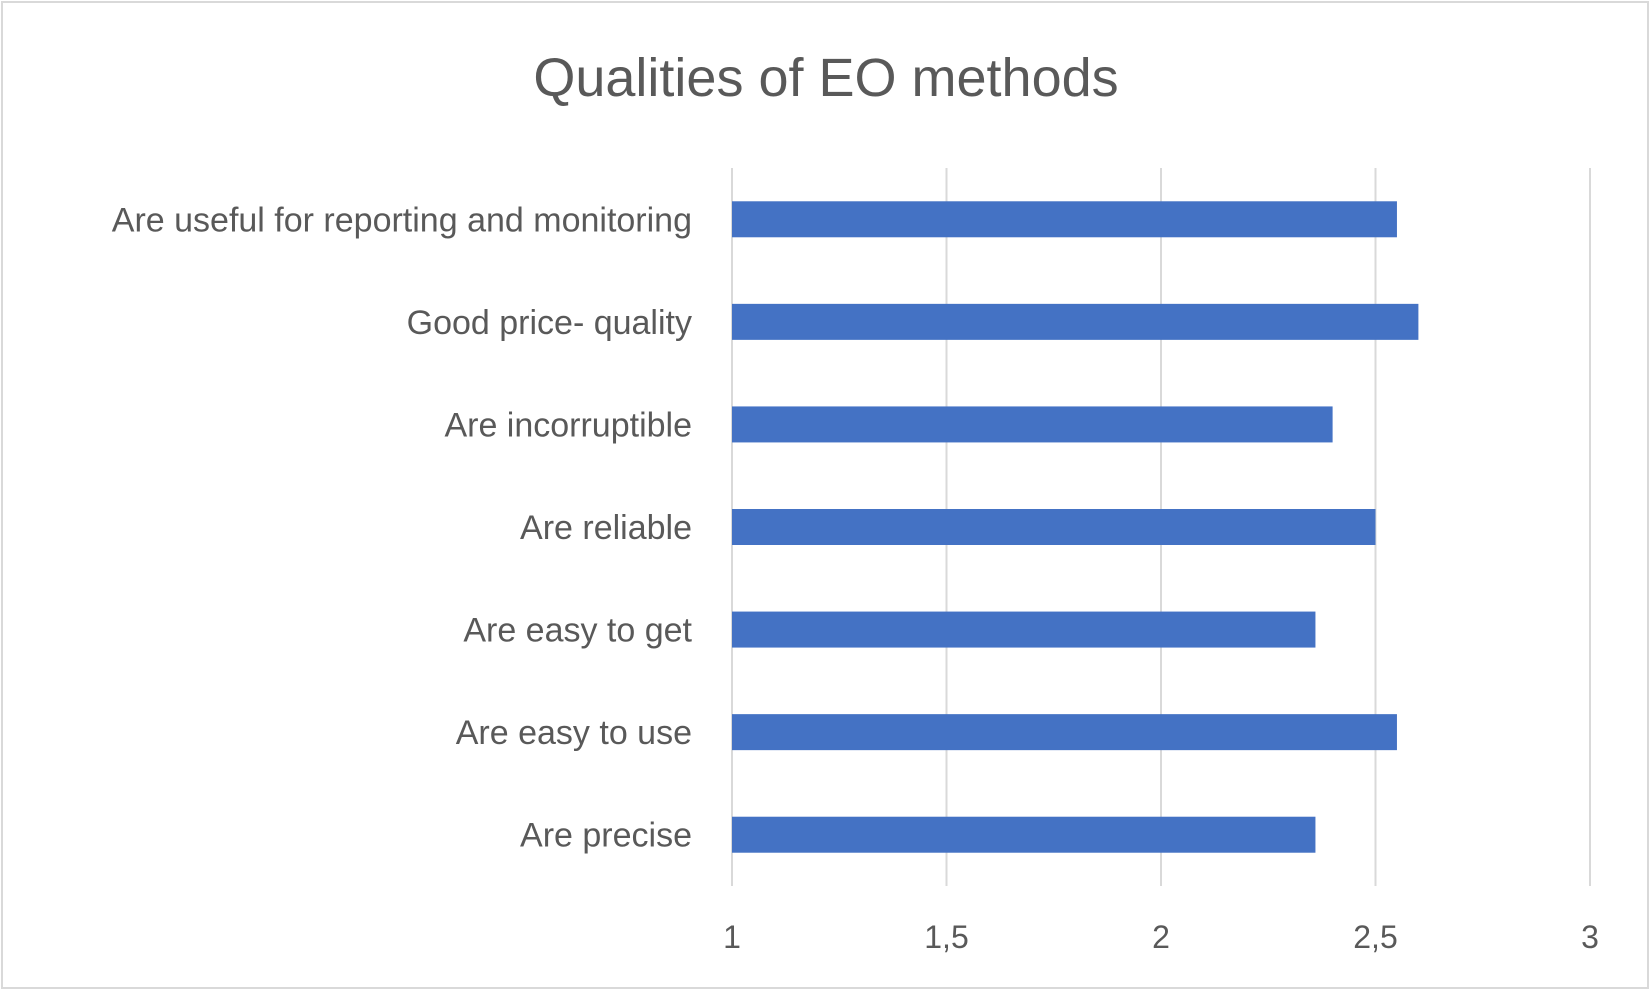 Image resolution: width=1652 pixels, height=992 pixels. I want to click on category-label: Are easy to use, so click(574, 733).